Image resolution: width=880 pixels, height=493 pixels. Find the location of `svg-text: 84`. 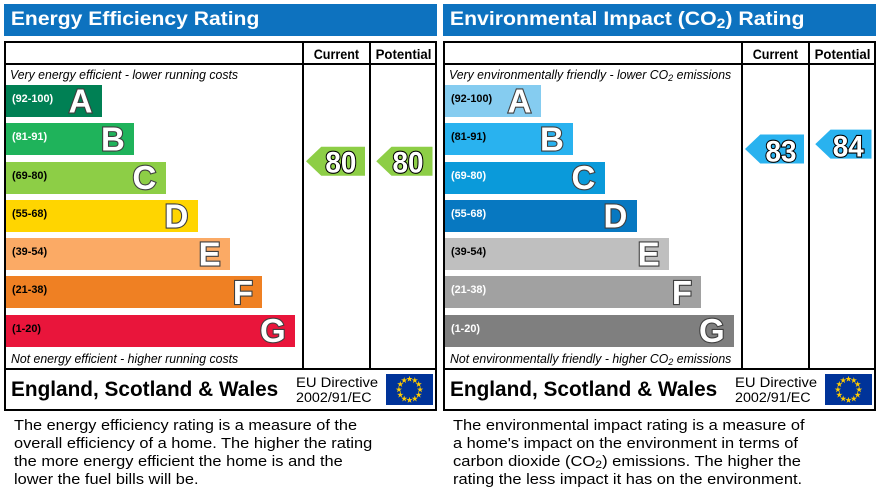

svg-text: 84 is located at coordinates (848, 147).